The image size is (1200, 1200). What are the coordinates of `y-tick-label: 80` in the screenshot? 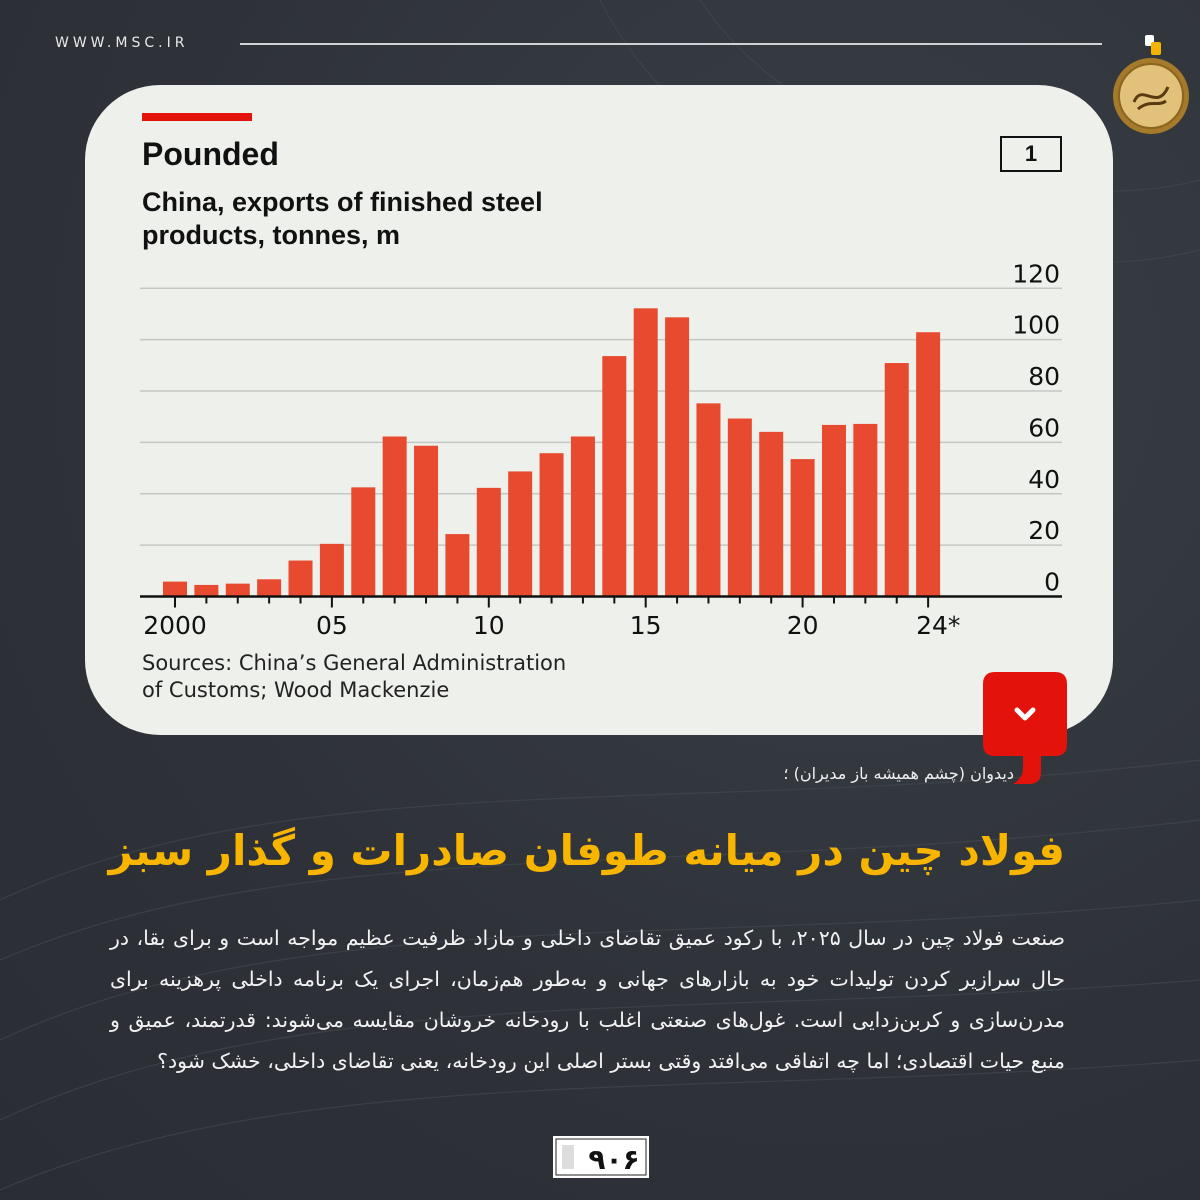 It's located at (1044, 376).